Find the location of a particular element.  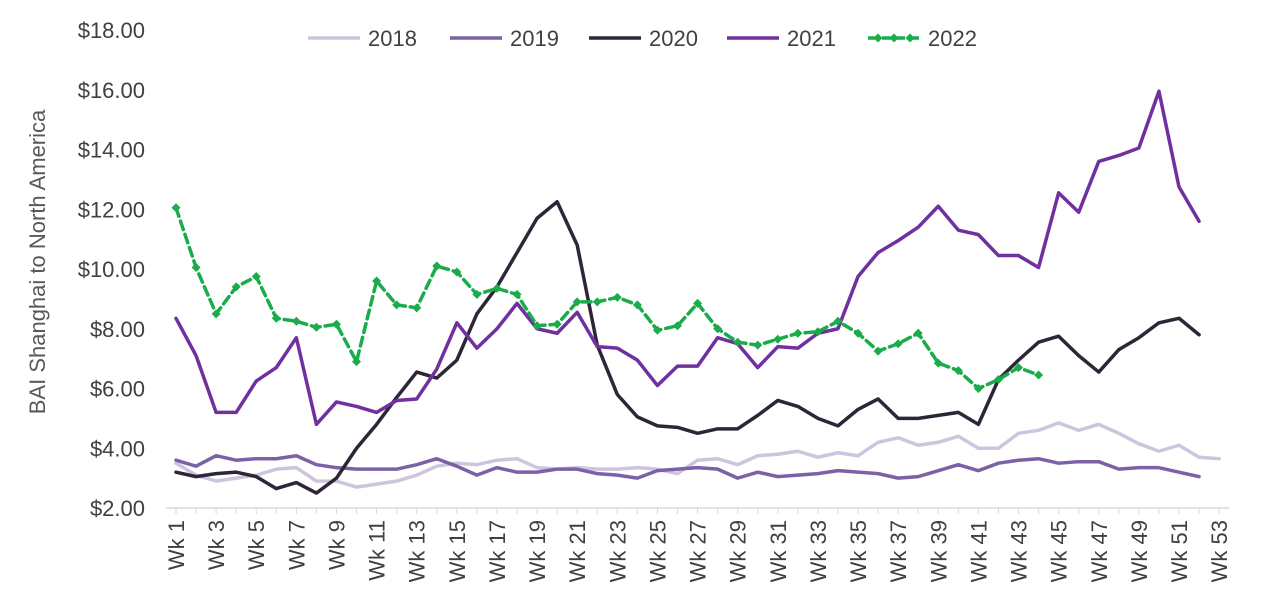

y-tick-label: $18.00 is located at coordinates (111, 30).